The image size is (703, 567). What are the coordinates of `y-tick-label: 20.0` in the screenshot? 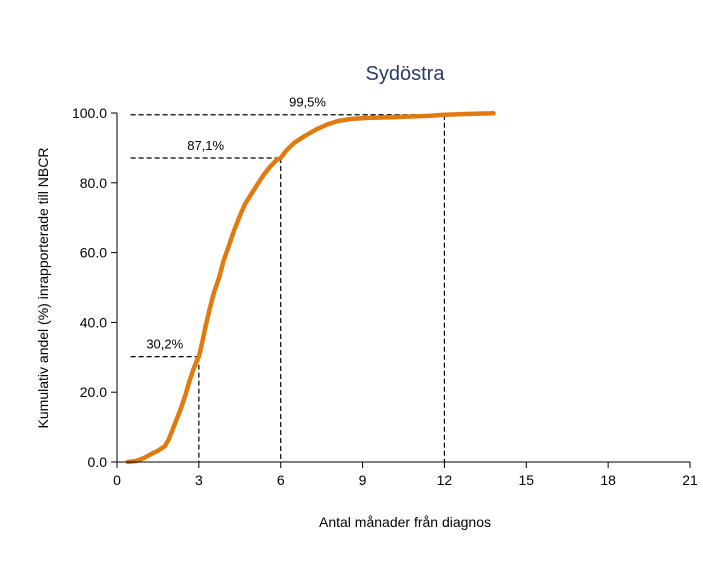 It's located at (93, 392).